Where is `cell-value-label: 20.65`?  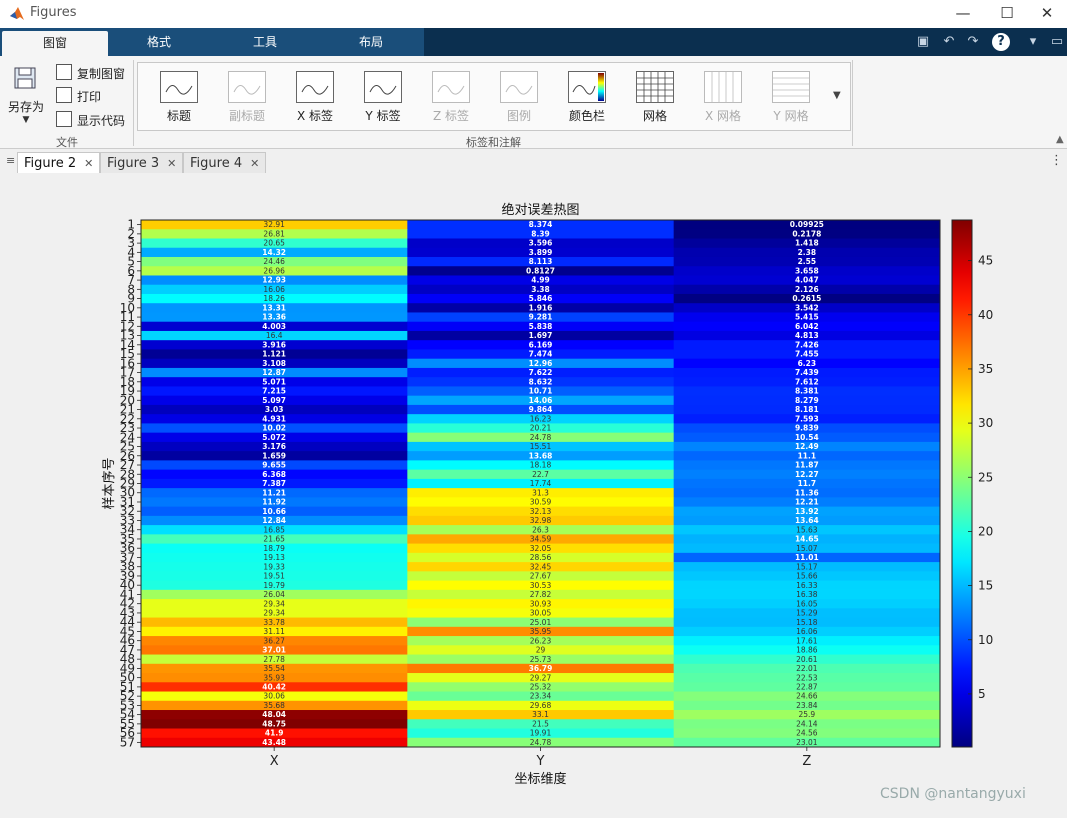 cell-value-label: 20.65 is located at coordinates (274, 243).